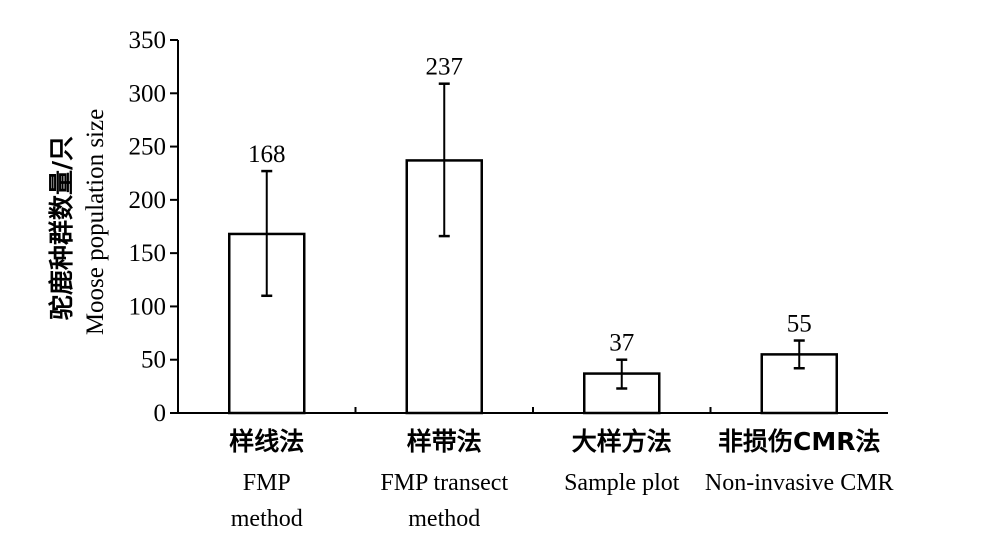  What do you see at coordinates (267, 483) in the screenshot?
I see `x-tick-label-en: FMP` at bounding box center [267, 483].